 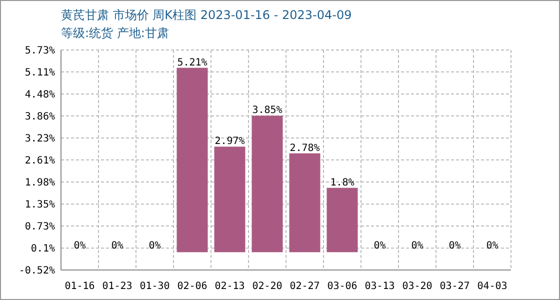 I want to click on y-tick-label: 4.48%, so click(x=39, y=95).